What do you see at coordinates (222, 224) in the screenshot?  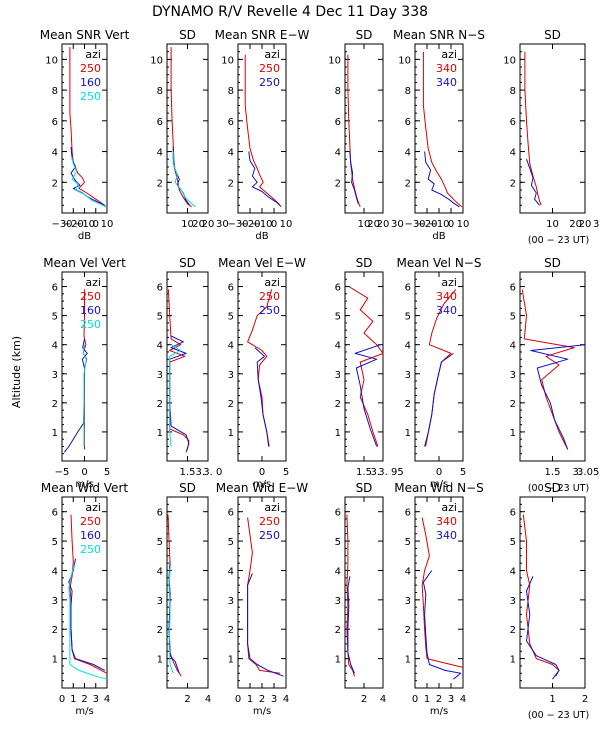 I see `corner-label: 30` at bounding box center [222, 224].